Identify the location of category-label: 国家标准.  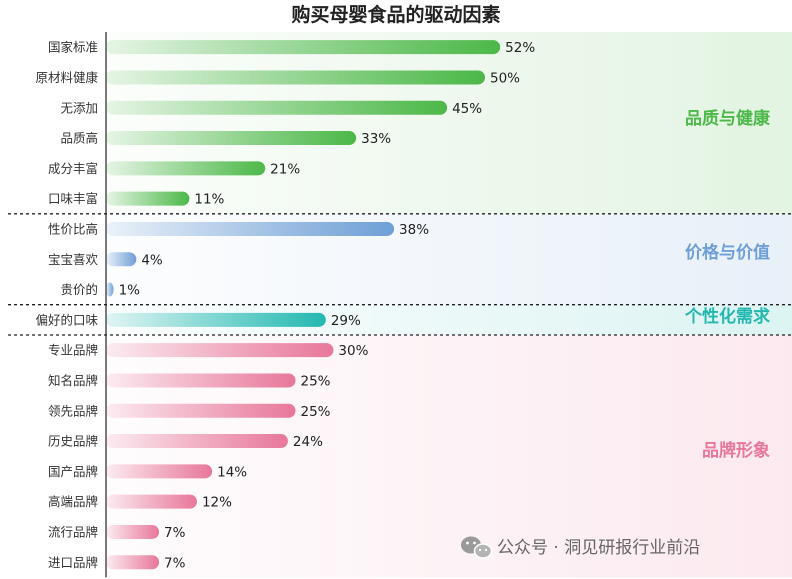
(73, 47).